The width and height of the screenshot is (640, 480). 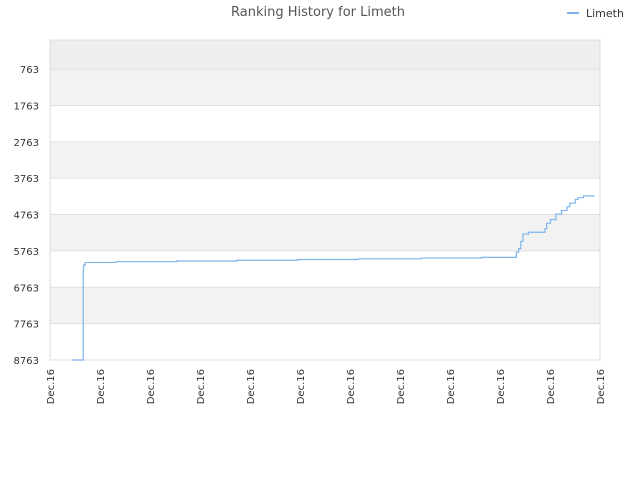 I want to click on y-tick-label: 4763, so click(x=26, y=216).